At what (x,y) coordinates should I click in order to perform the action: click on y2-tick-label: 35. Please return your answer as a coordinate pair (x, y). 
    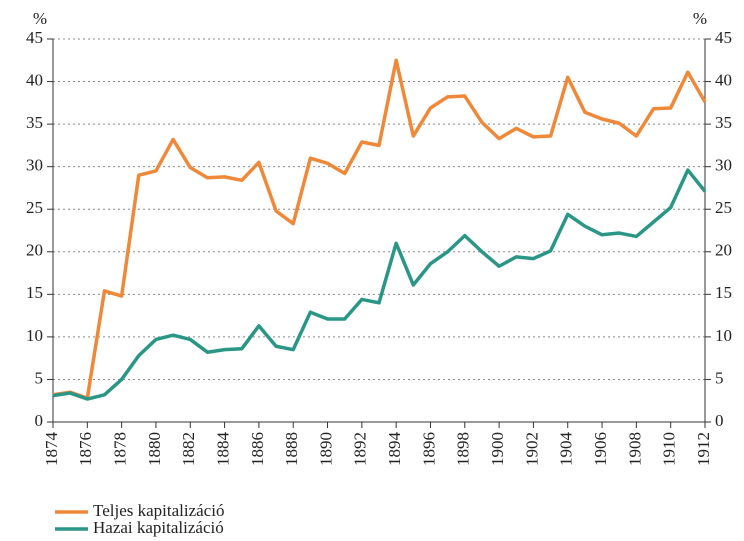
    Looking at the image, I should click on (723, 122).